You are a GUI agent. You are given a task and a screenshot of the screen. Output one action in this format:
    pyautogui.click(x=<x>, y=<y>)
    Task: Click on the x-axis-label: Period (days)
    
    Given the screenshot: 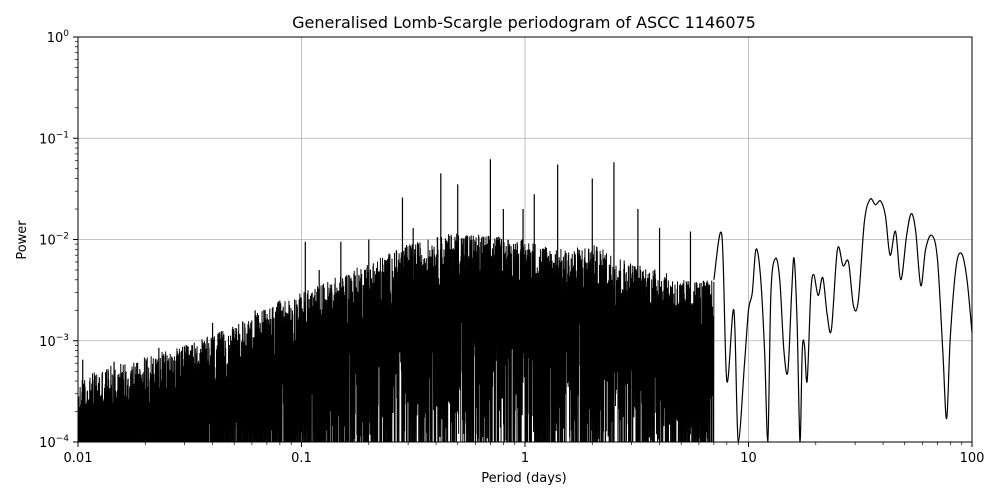 What is the action you would take?
    pyautogui.click(x=524, y=478)
    